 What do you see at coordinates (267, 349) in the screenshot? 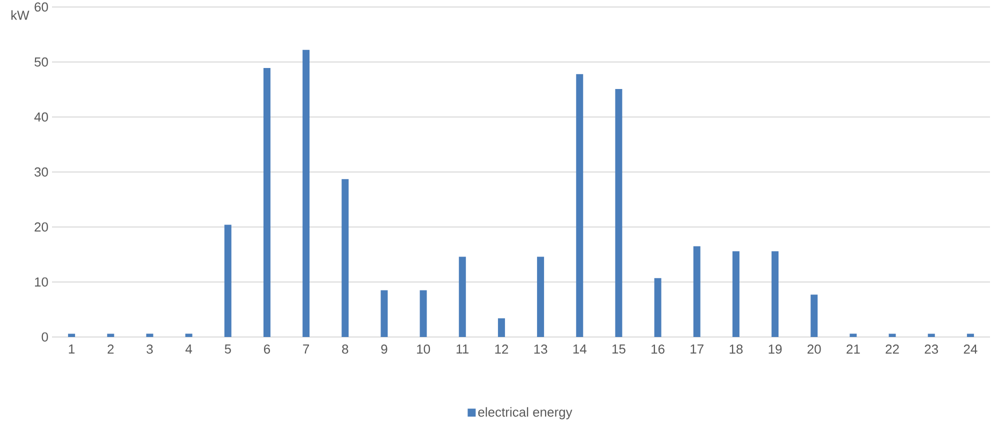
I see `x-tick-label: 6` at bounding box center [267, 349].